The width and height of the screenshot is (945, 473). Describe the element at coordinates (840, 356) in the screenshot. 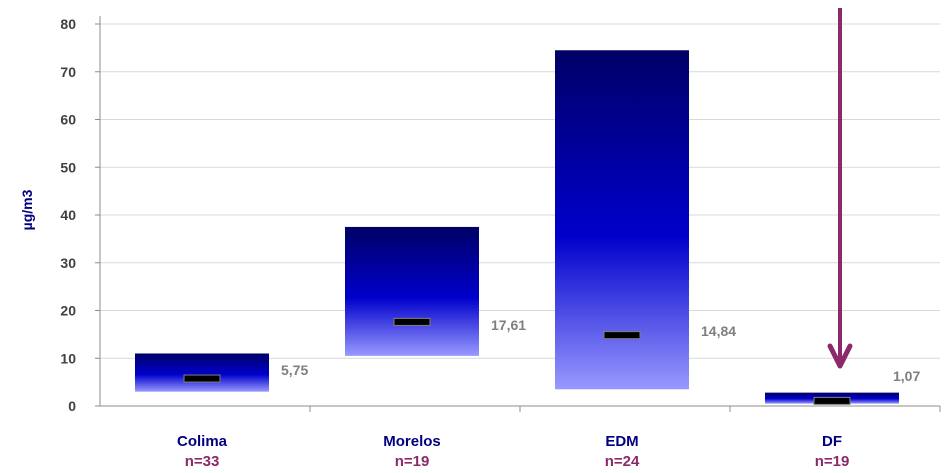

I see `arrow-head` at that location.